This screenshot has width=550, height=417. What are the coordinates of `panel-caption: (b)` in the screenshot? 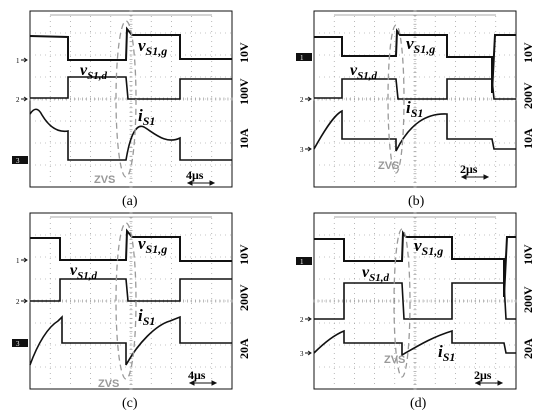 It's located at (416, 201).